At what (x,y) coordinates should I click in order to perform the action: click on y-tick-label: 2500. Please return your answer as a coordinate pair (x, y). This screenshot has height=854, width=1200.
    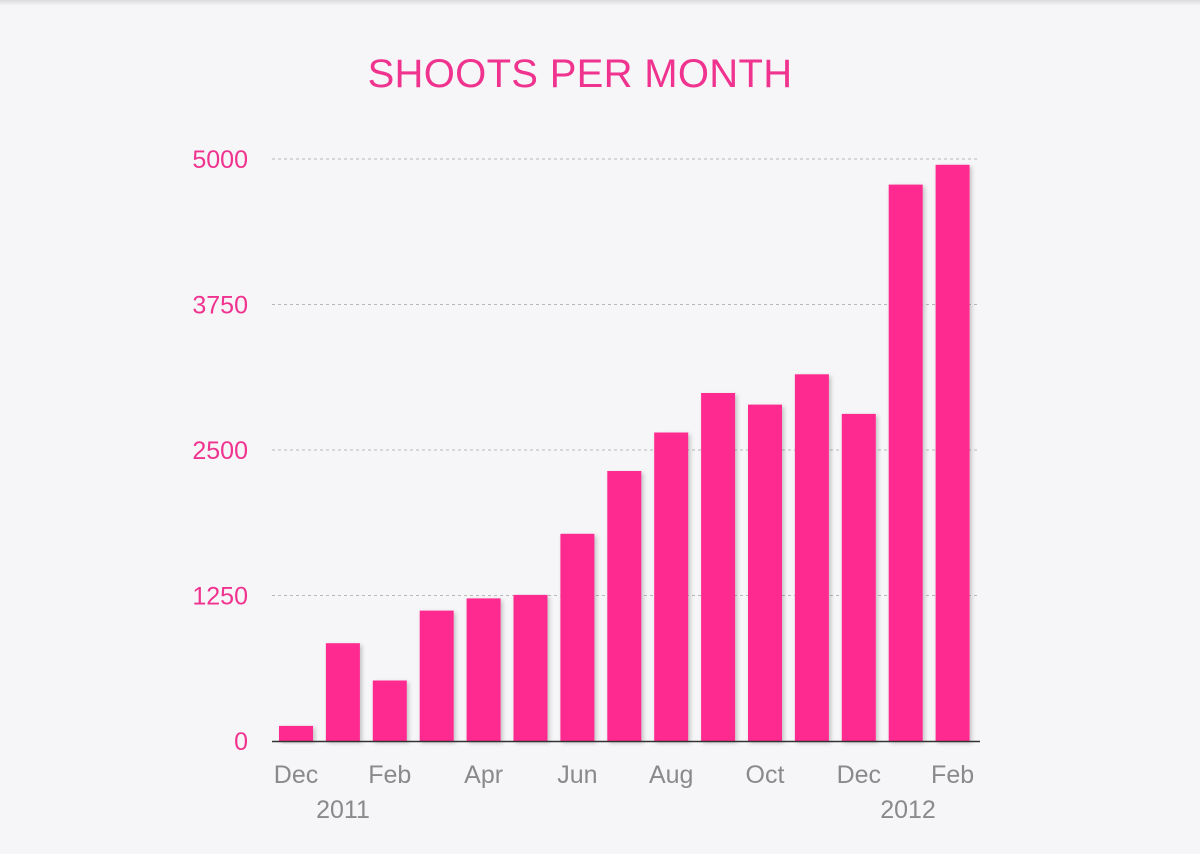
    Looking at the image, I should click on (220, 451).